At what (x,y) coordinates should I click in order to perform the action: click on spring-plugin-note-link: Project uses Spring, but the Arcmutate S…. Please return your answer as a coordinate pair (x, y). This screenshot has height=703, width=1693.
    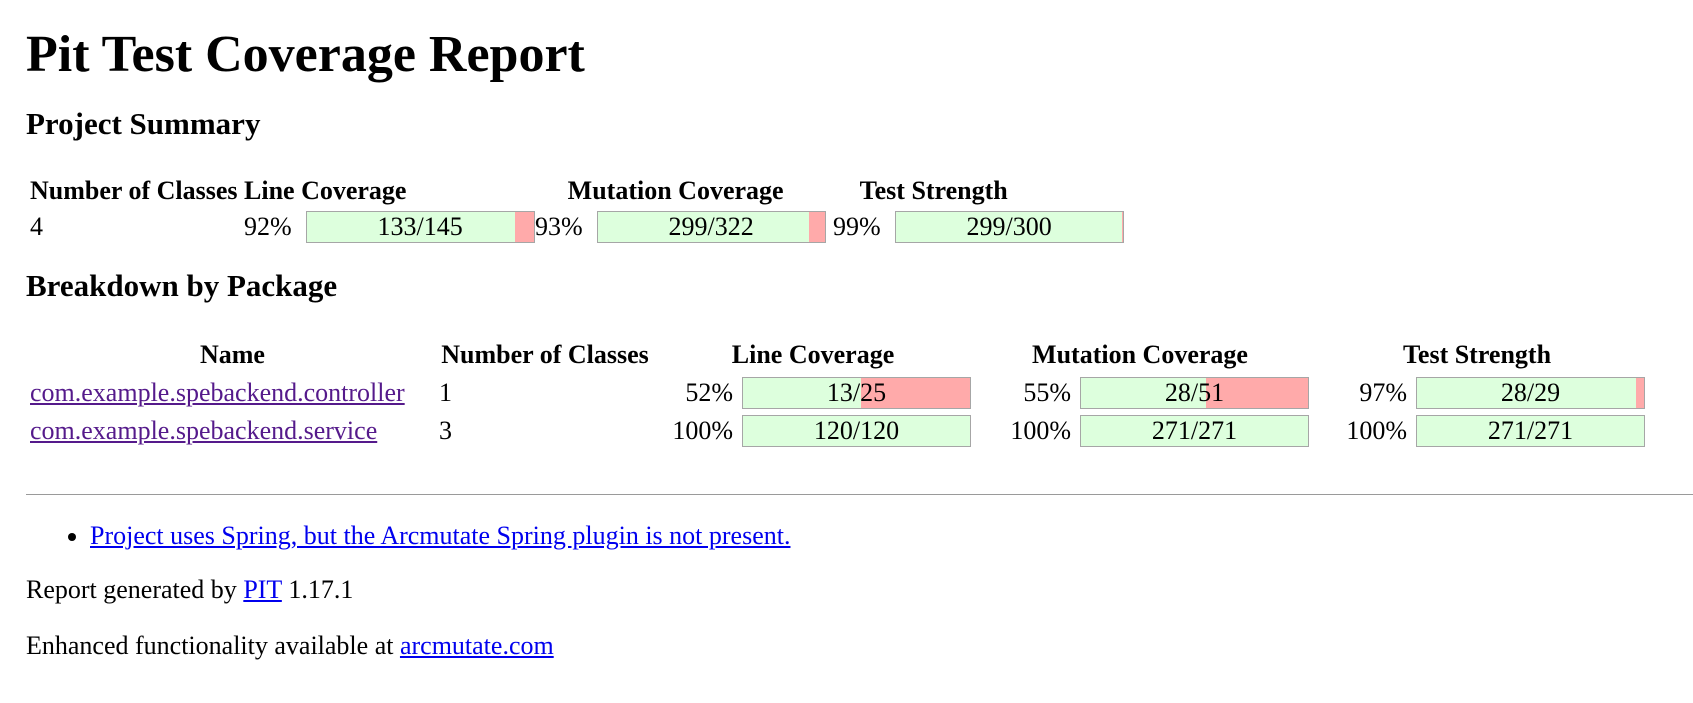
    Looking at the image, I should click on (440, 535).